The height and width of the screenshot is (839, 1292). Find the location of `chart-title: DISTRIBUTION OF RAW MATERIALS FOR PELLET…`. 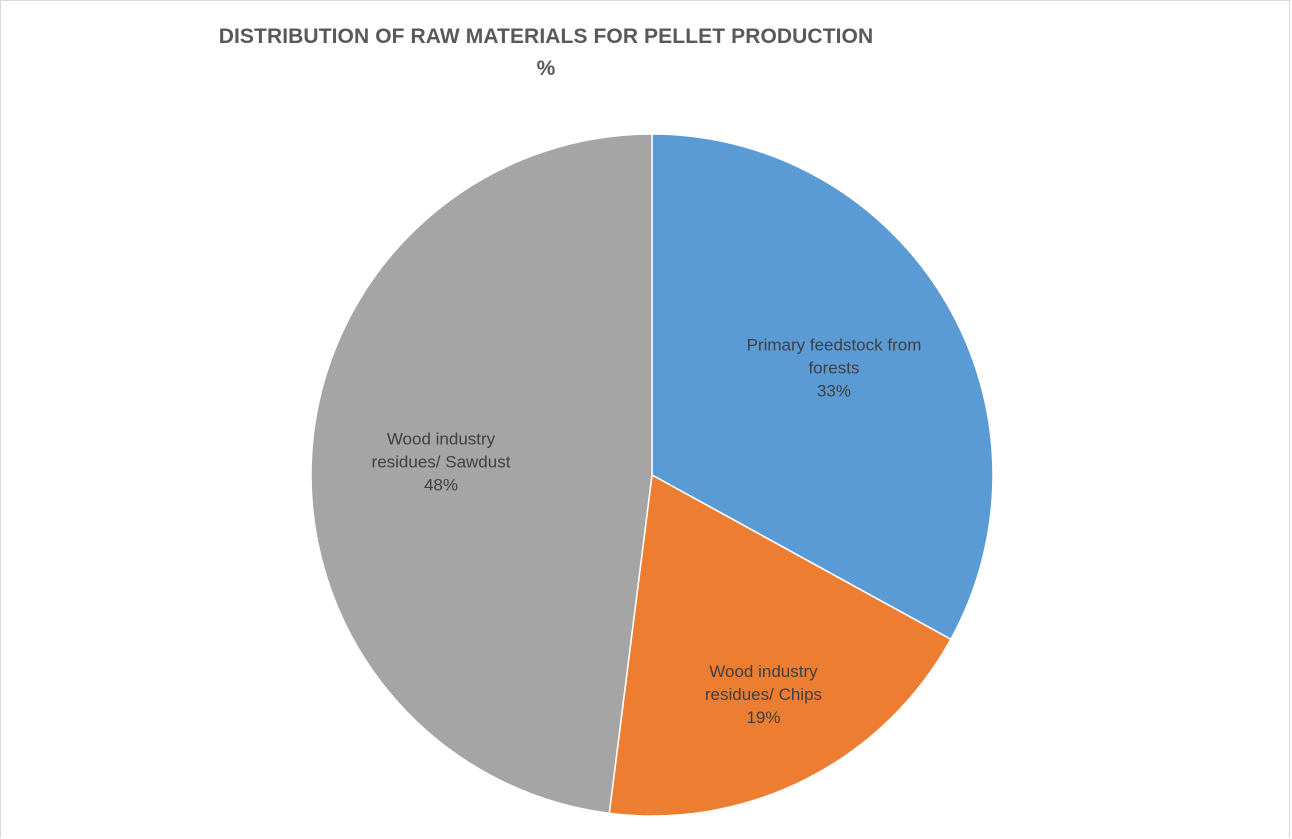

chart-title: DISTRIBUTION OF RAW MATERIALS FOR PELLET… is located at coordinates (546, 53).